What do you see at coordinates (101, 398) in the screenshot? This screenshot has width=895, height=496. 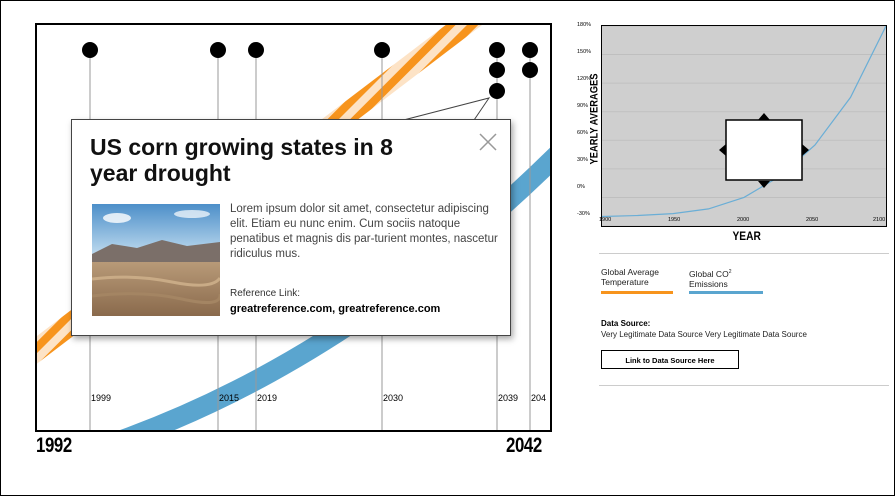 I see `marker-year-1999: 1999` at bounding box center [101, 398].